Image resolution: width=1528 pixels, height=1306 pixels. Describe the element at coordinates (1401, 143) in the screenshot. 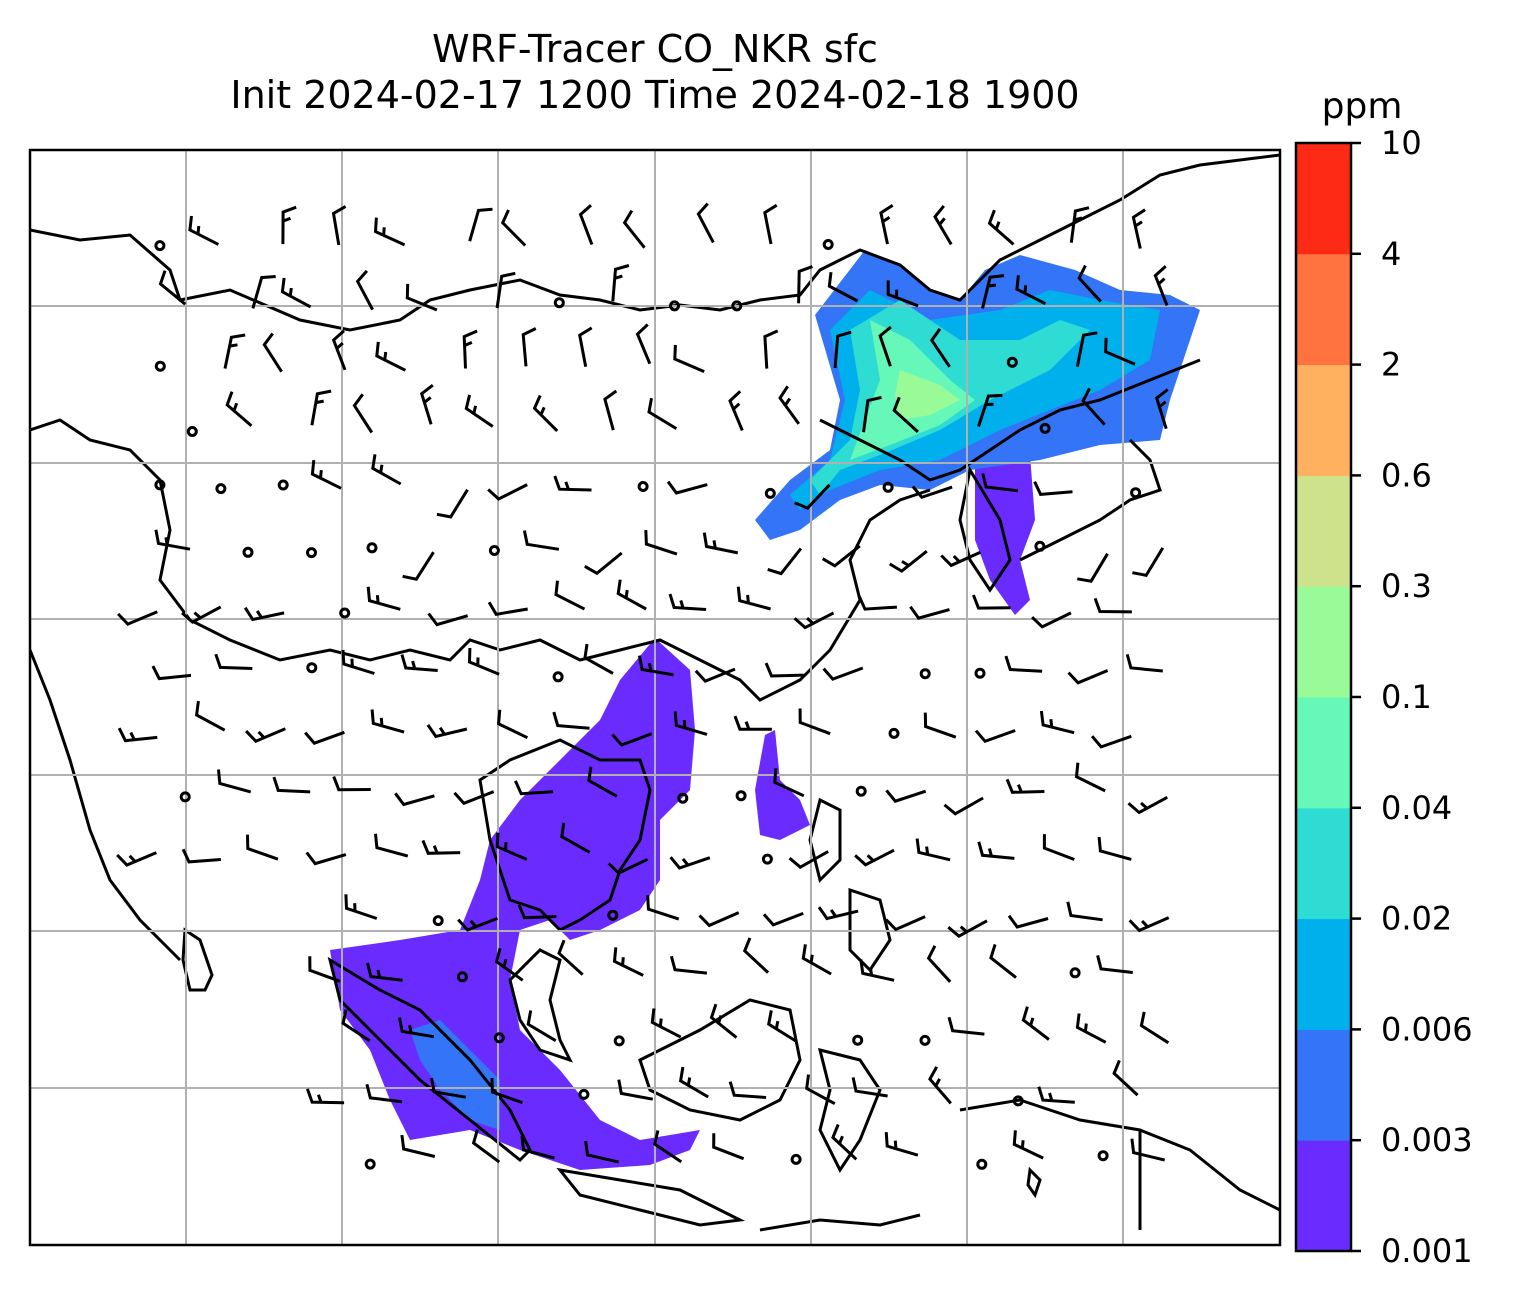

I see `colorbar-tick-label: 10` at that location.